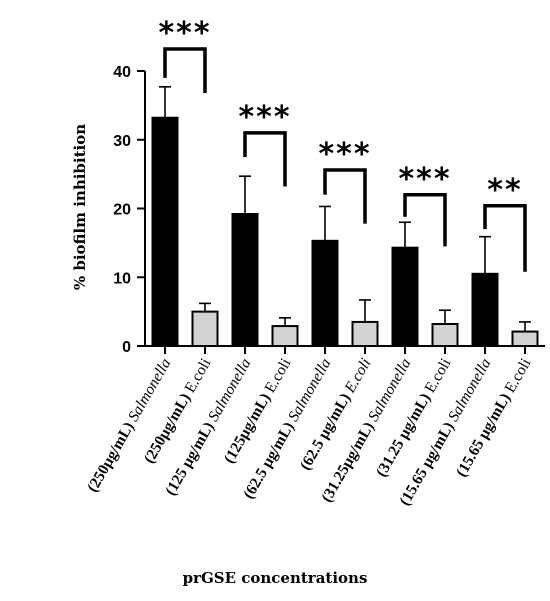 Image resolution: width=550 pixels, height=601 pixels. What do you see at coordinates (494, 417) in the screenshot?
I see `category-label: (15.65 µg/mL) E.coli` at bounding box center [494, 417].